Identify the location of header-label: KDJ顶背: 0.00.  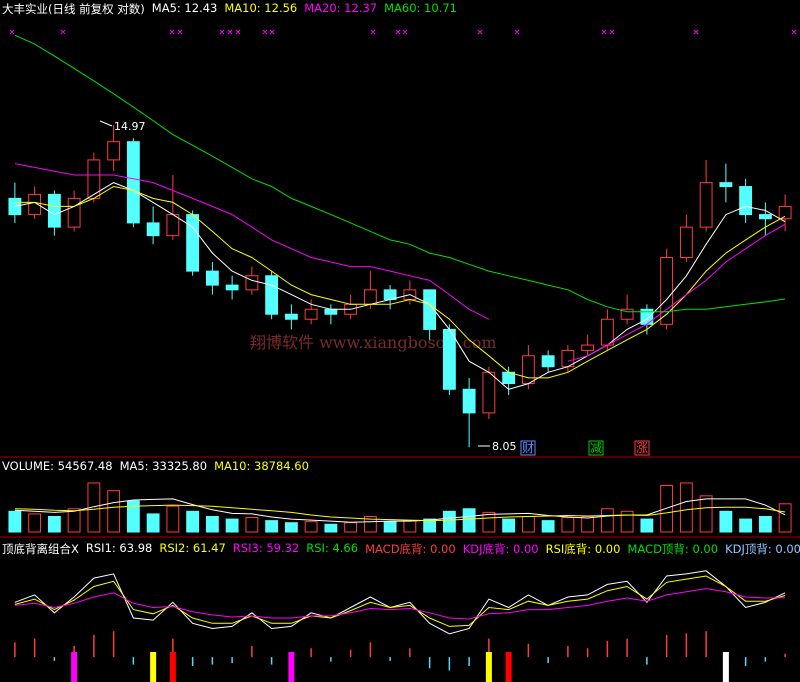
(762, 549).